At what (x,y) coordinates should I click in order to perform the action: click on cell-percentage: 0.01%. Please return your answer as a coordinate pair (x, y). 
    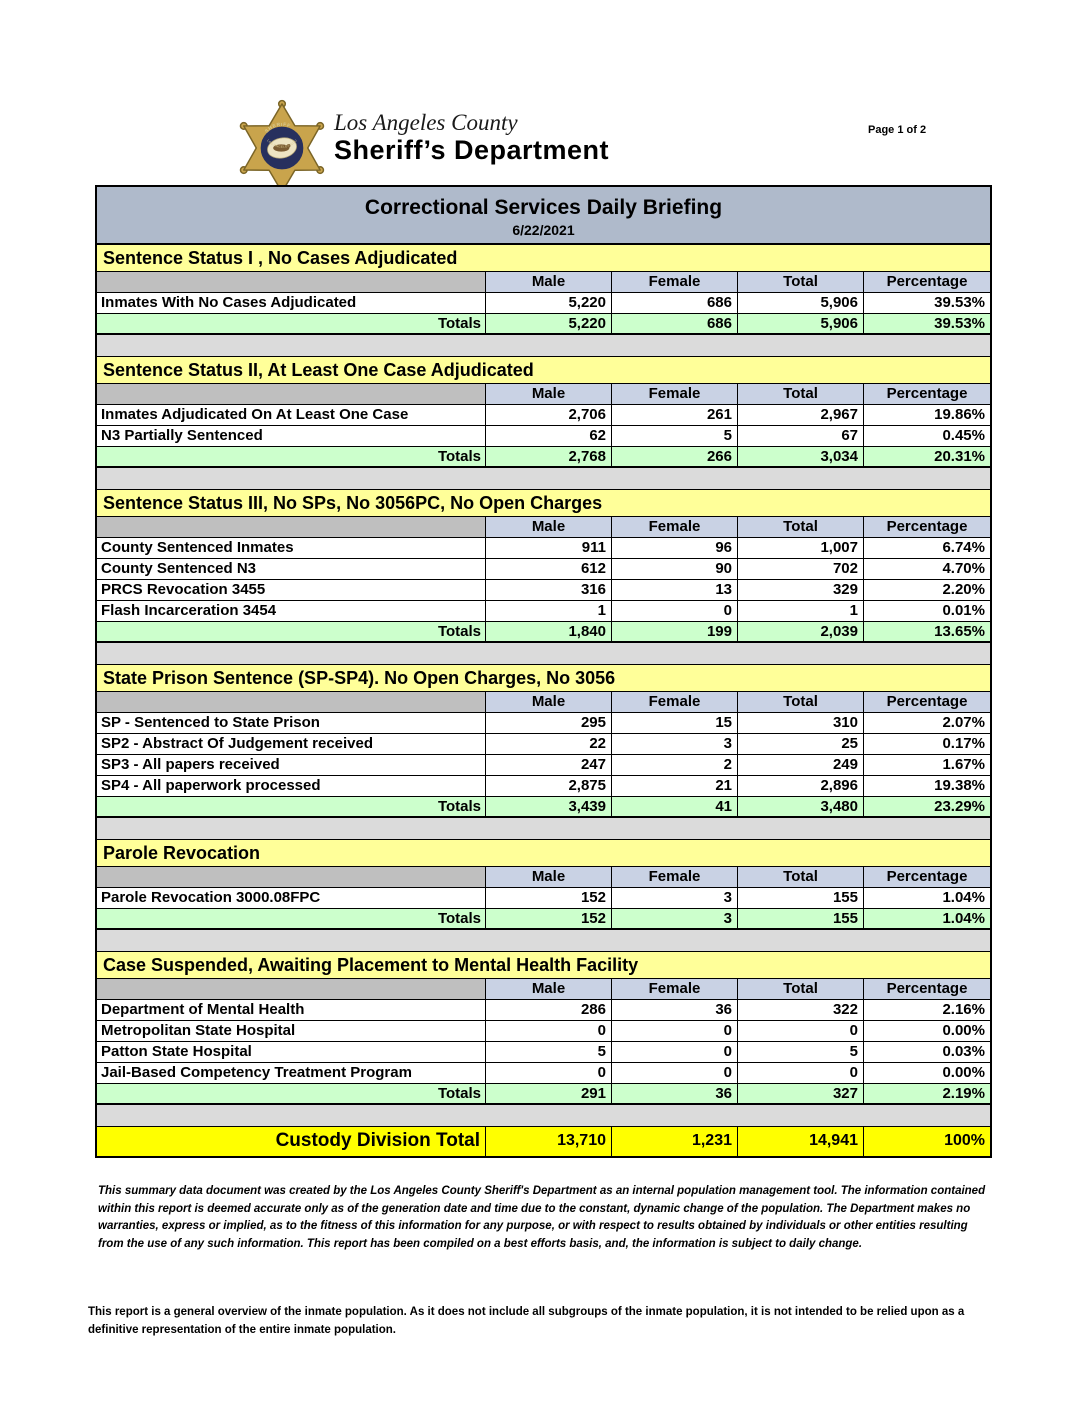
    Looking at the image, I should click on (926, 611).